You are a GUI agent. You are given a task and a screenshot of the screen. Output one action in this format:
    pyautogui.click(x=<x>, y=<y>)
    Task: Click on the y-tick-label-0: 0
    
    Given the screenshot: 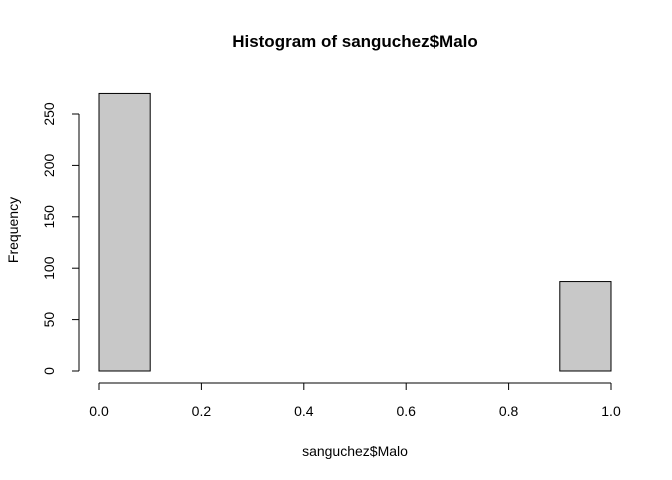 What is the action you would take?
    pyautogui.click(x=49, y=371)
    